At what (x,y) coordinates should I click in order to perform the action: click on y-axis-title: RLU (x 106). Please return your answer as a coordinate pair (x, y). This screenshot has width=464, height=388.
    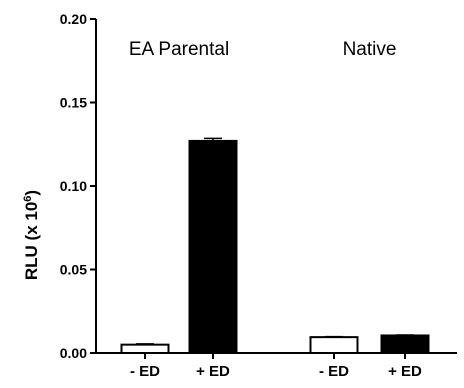
    Looking at the image, I should click on (31, 235).